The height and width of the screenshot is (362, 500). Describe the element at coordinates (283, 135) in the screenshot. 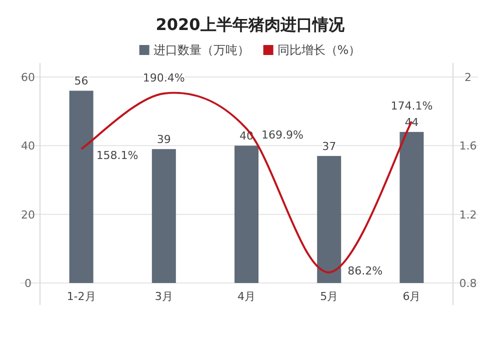

I see `data-label: 169.9%` at that location.